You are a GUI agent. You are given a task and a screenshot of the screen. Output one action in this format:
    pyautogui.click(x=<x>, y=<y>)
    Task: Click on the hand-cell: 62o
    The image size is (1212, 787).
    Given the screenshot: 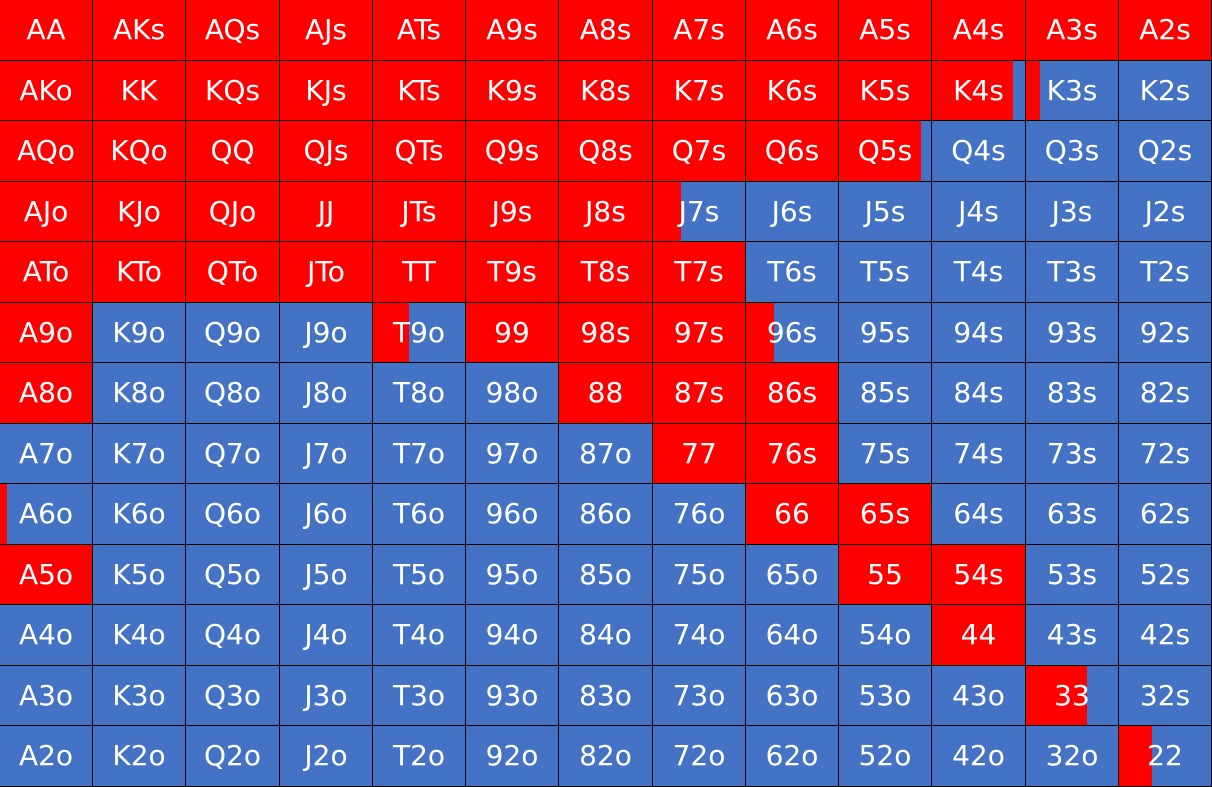 What is the action you would take?
    pyautogui.click(x=792, y=756)
    